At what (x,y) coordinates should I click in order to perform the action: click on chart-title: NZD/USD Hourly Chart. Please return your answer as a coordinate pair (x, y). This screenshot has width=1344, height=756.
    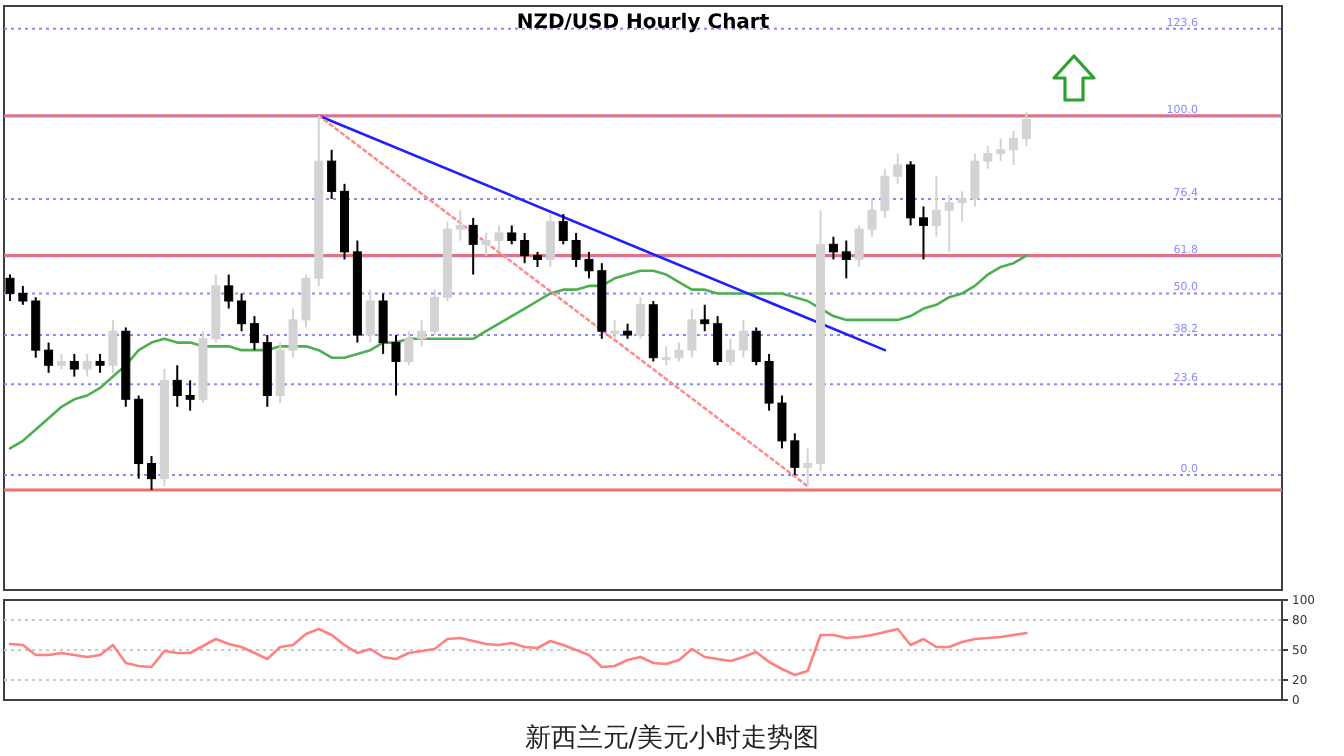
    Looking at the image, I should click on (643, 23).